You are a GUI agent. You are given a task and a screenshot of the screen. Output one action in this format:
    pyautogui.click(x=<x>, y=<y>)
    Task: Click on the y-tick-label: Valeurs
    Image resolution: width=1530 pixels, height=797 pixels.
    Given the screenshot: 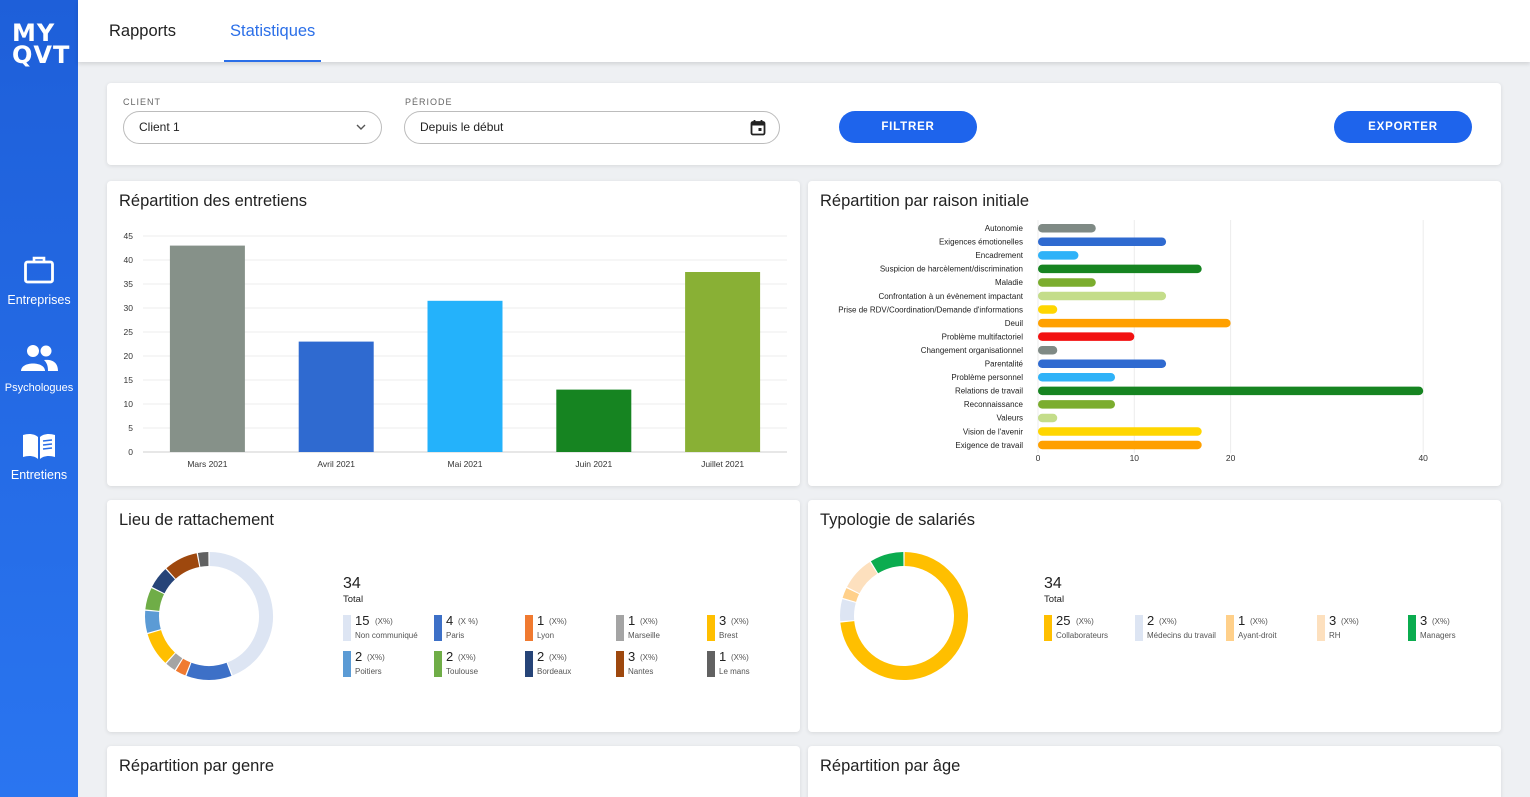 What is the action you would take?
    pyautogui.click(x=1009, y=418)
    